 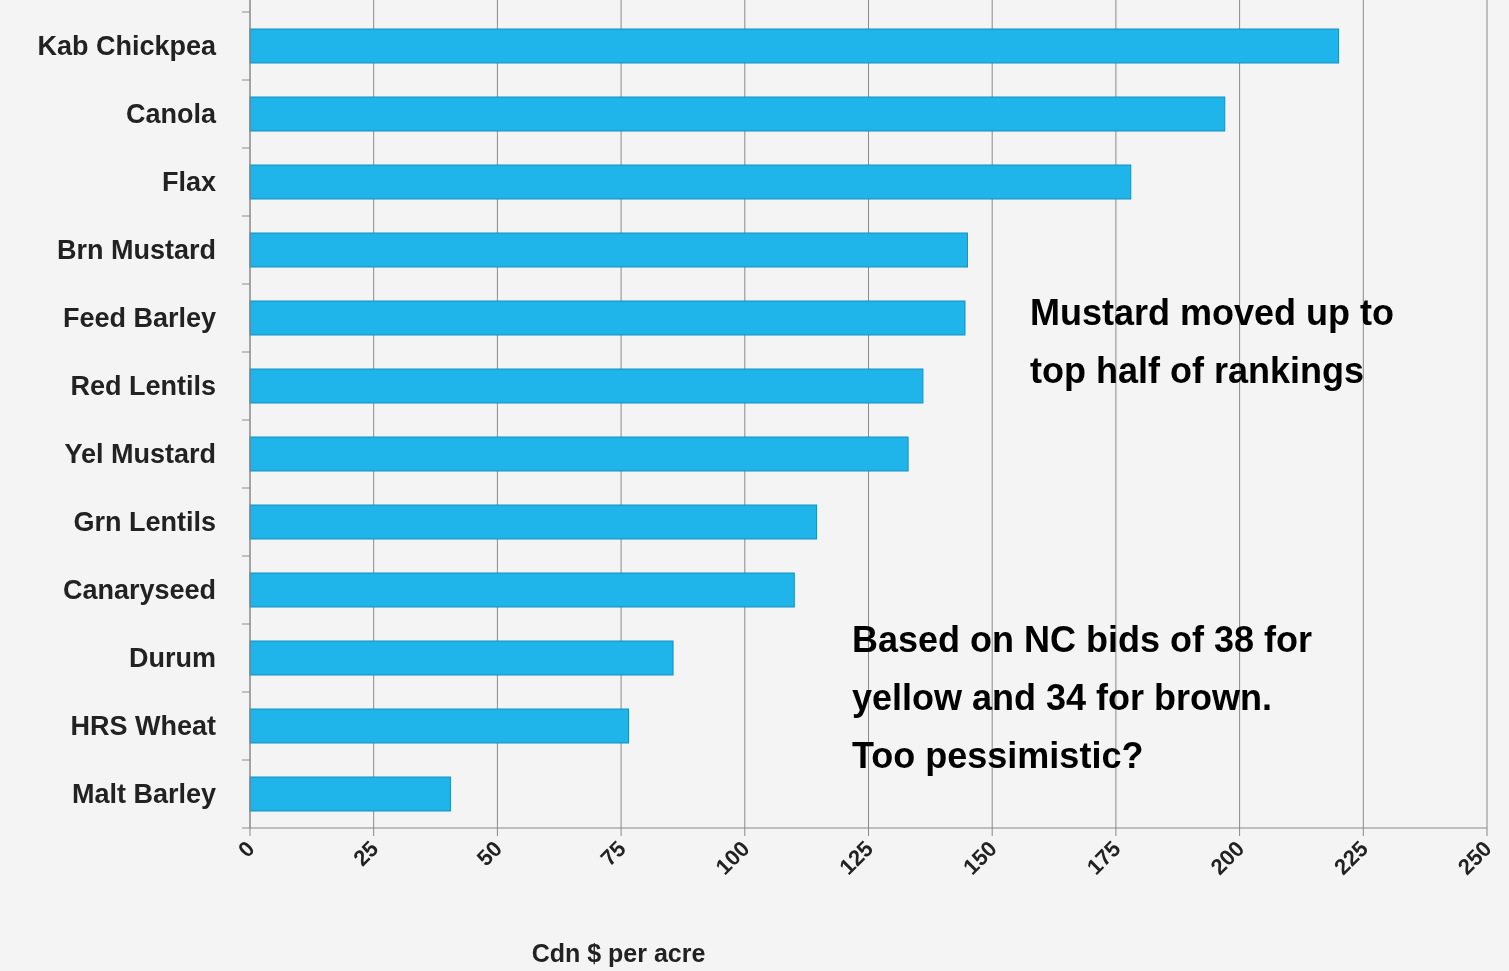 What do you see at coordinates (1082, 697) in the screenshot?
I see `annotation: Based on NC bids of 38 for yellow and 34 for brown. Too pessimistic?` at bounding box center [1082, 697].